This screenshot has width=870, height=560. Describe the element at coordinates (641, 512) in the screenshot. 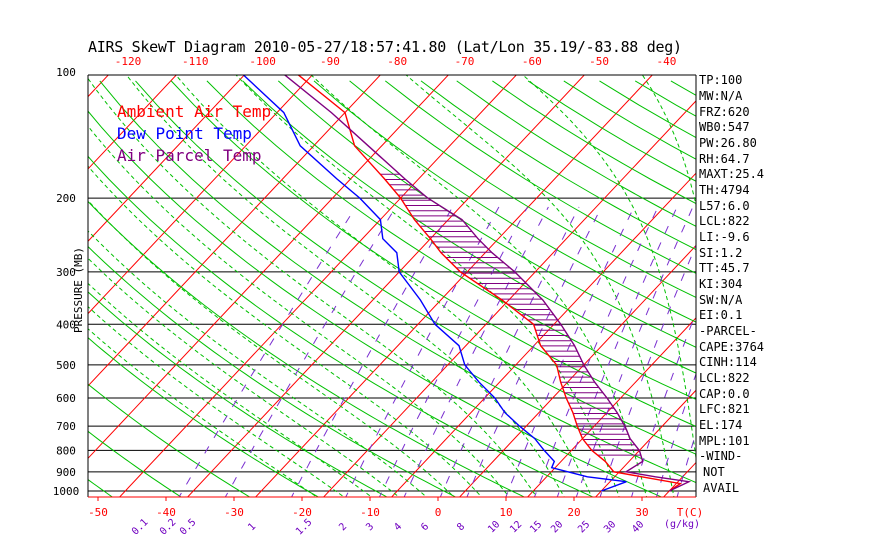

I see `bottom-tick-label: 30` at that location.